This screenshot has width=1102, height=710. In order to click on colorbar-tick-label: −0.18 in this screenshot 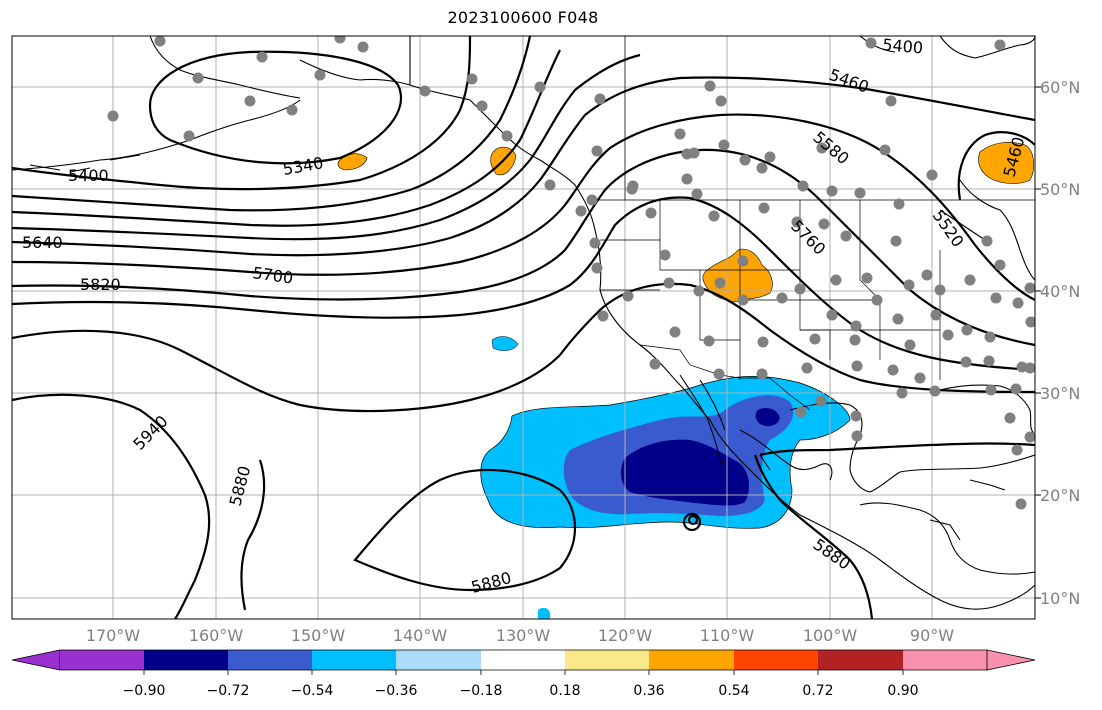, I will do `click(481, 691)`.